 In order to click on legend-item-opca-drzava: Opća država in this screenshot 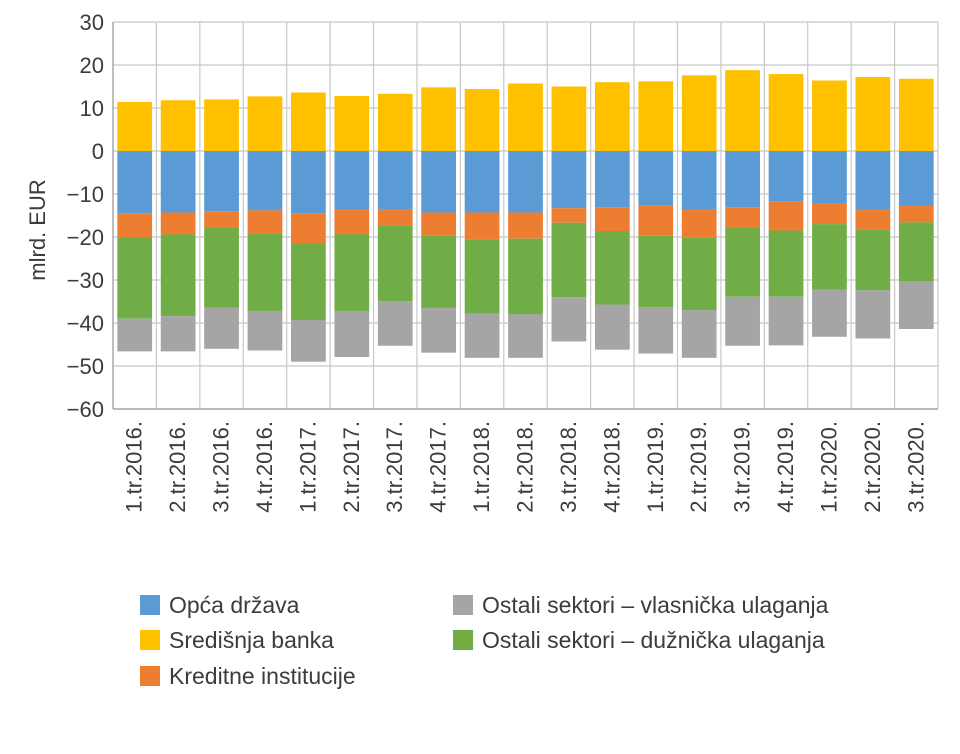, I will do `click(220, 605)`.